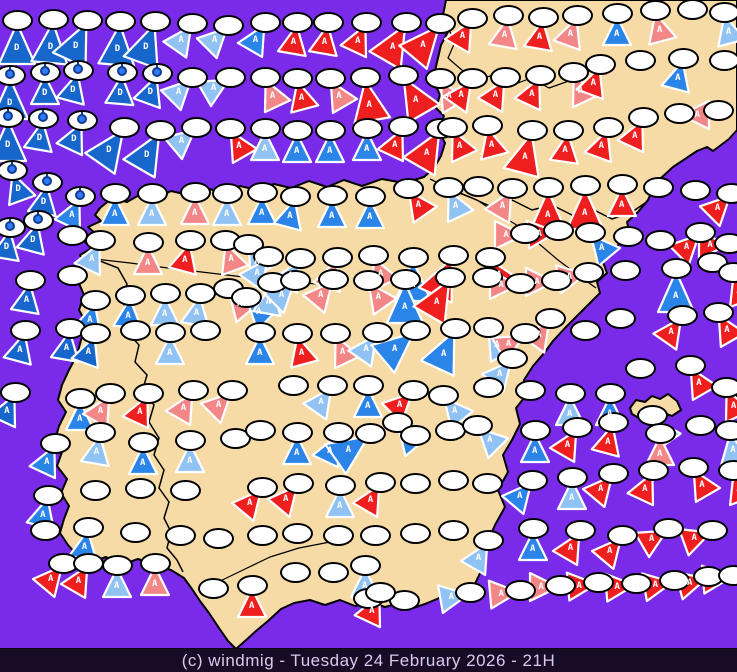 Image resolution: width=737 pixels, height=672 pixels. I want to click on river-guadalquivir, so click(272, 563).